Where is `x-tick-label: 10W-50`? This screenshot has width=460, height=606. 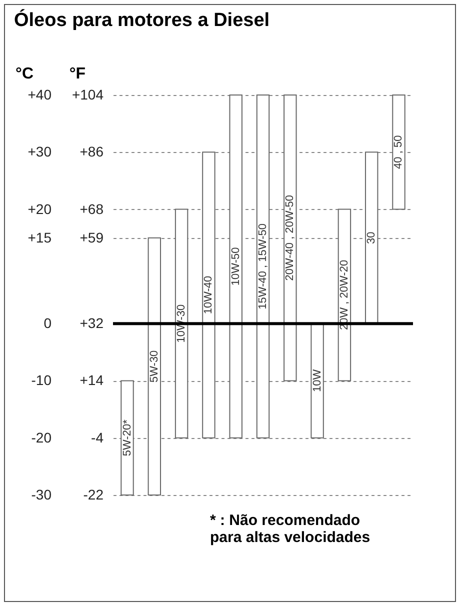 x-tick-label: 10W-50 is located at coordinates (236, 266).